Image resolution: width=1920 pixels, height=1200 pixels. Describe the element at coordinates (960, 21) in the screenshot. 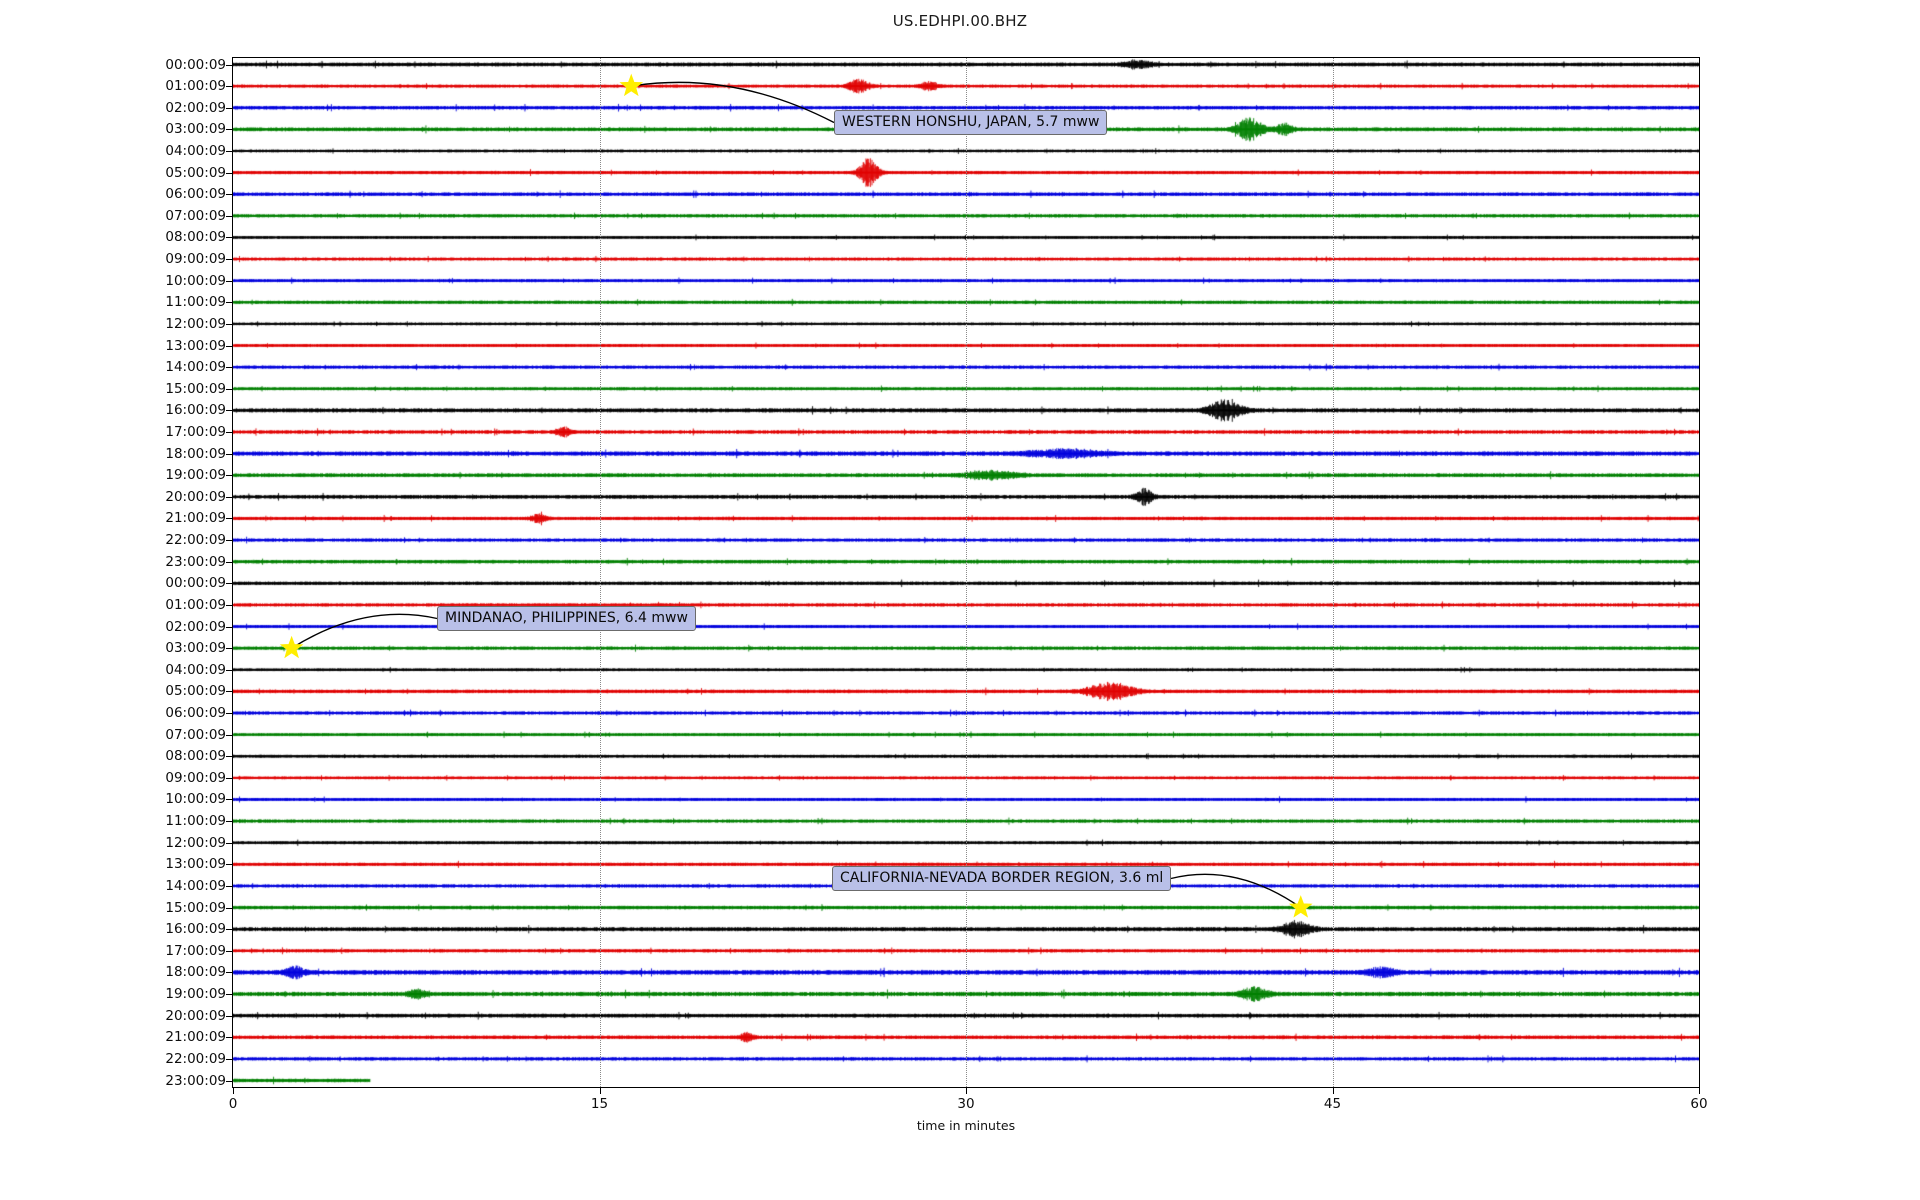

I see `page-title: US.EDHPI.00.BHZ` at that location.